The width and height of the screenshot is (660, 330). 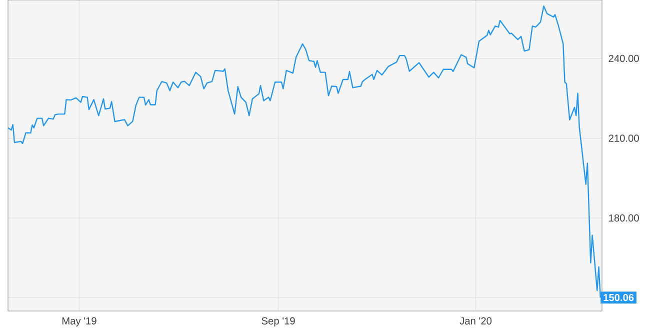 What do you see at coordinates (476, 320) in the screenshot?
I see `x-tick-label: Jan '20` at bounding box center [476, 320].